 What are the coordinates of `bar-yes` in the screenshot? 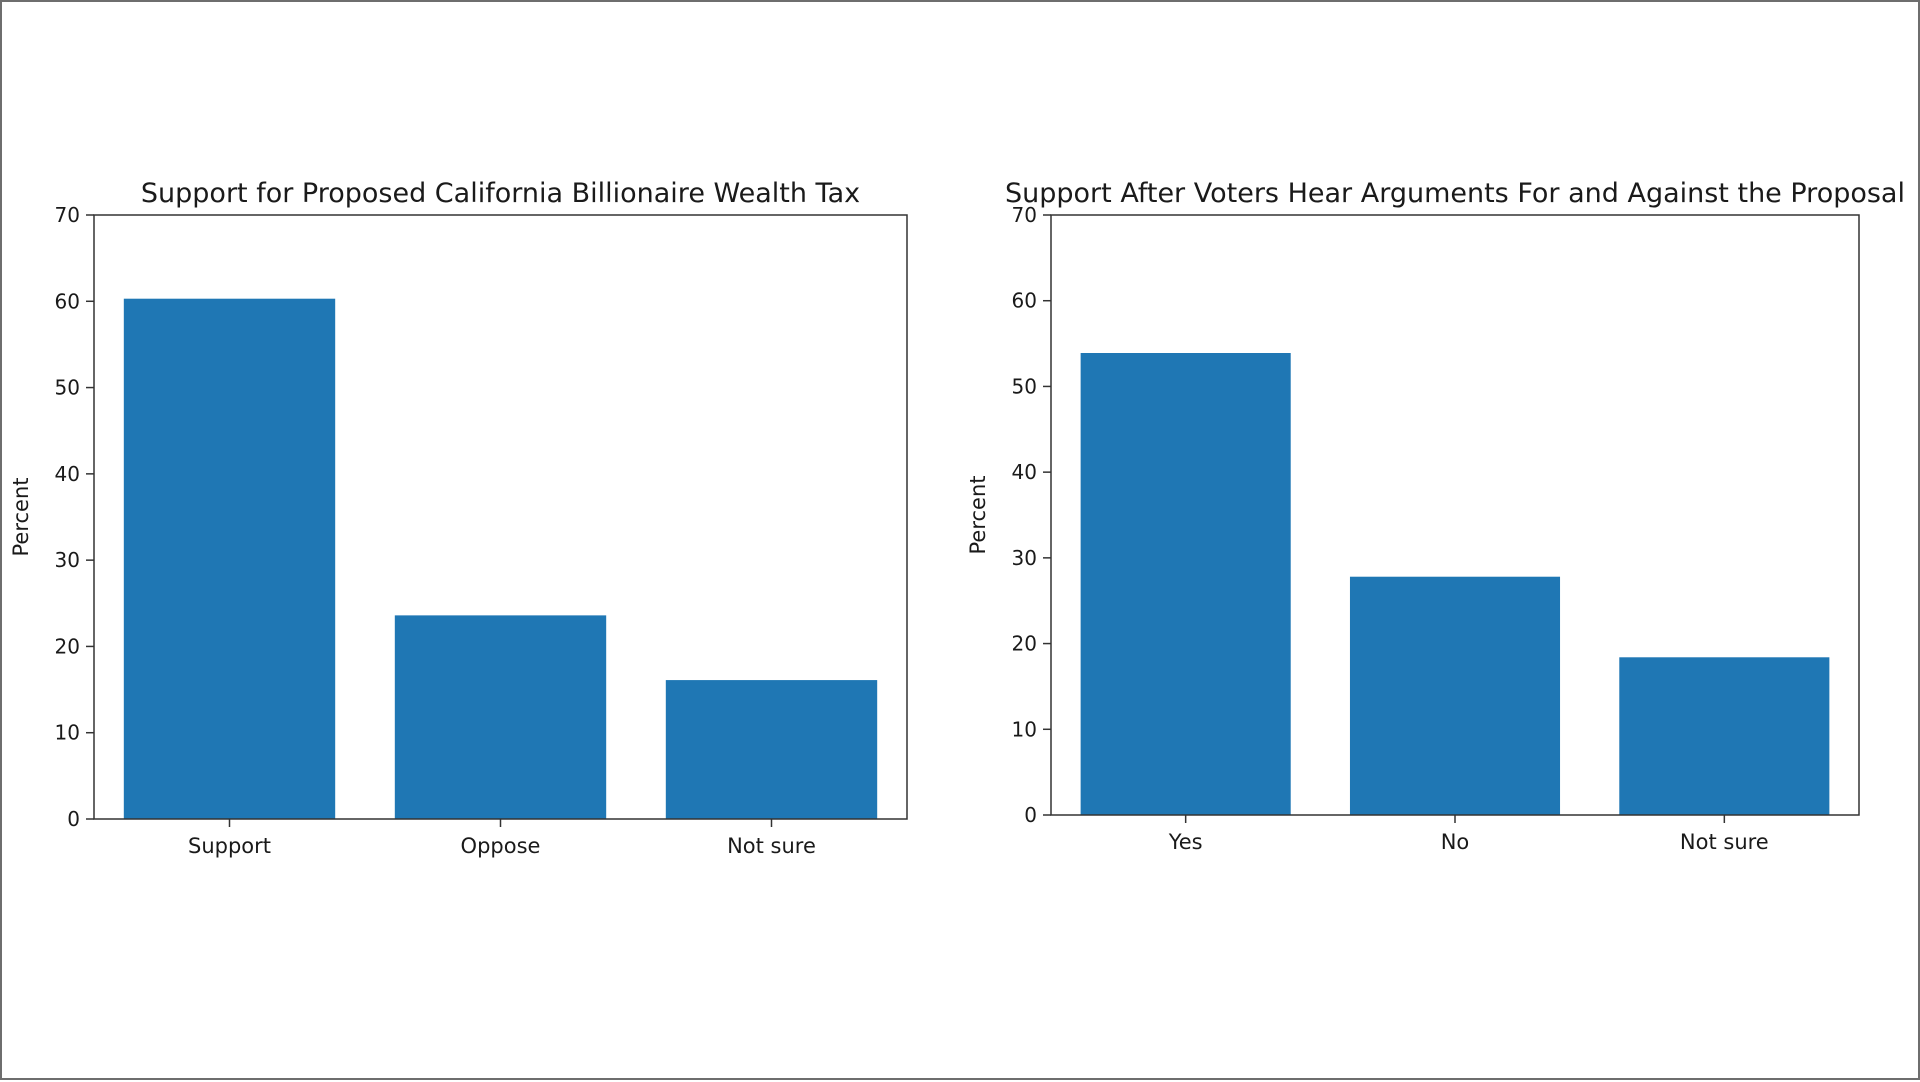 It's located at (1185, 584).